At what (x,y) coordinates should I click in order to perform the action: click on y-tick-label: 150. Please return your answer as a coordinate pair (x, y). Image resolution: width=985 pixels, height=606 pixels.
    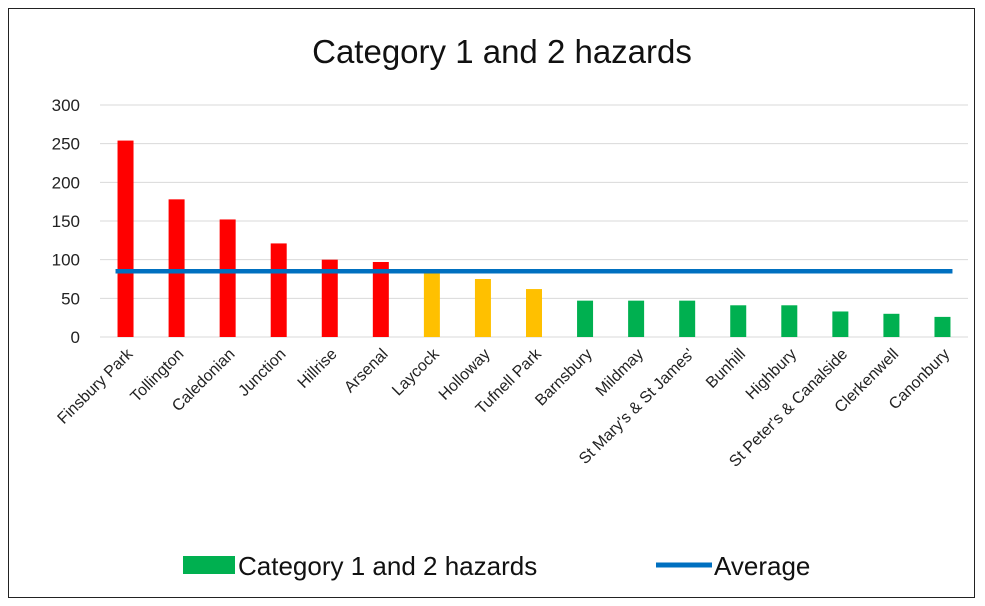
    Looking at the image, I should click on (66, 221).